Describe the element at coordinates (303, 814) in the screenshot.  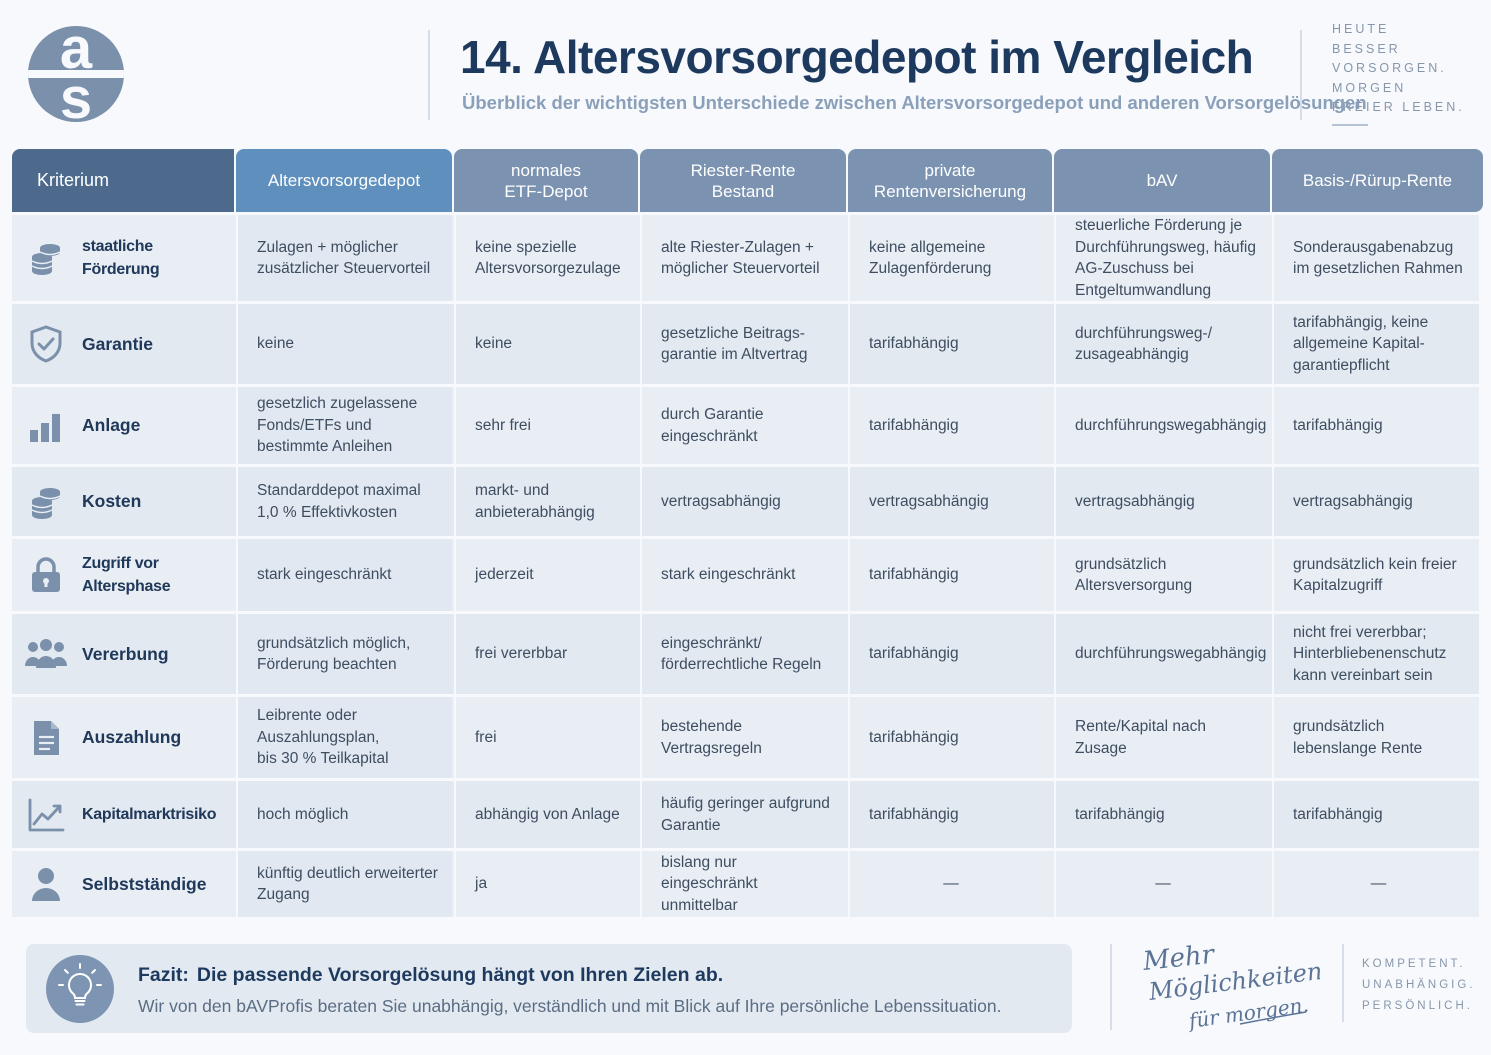
I see `cell-text: hoch möglich` at that location.